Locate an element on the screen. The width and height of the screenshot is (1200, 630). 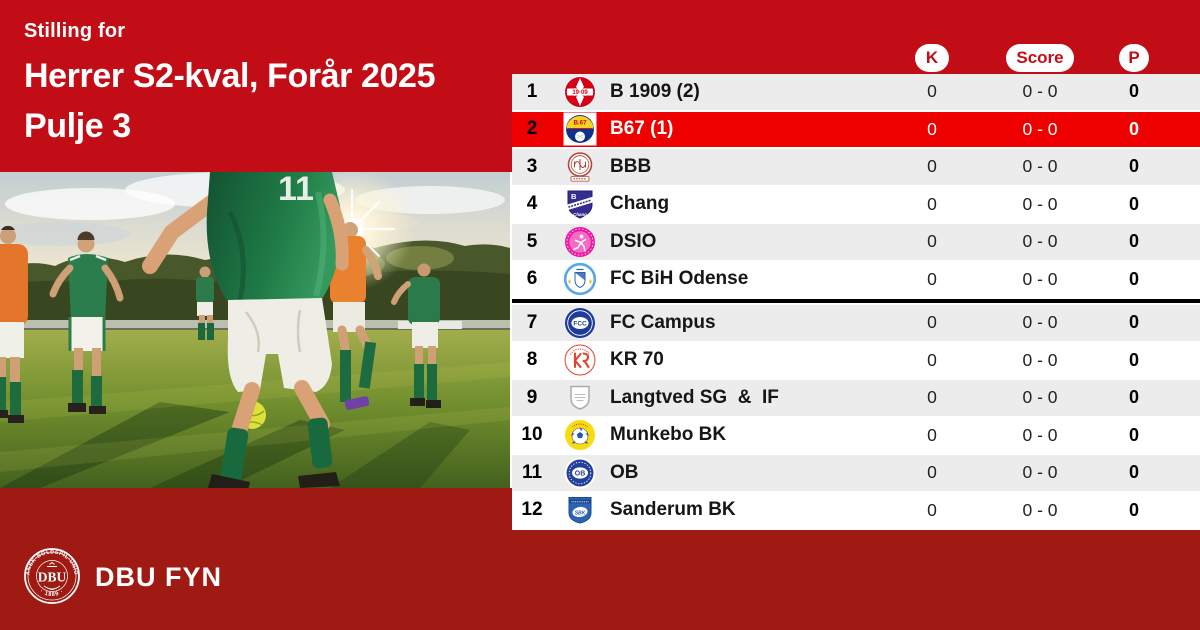
team-name: B67 (1) is located at coordinates (642, 129).